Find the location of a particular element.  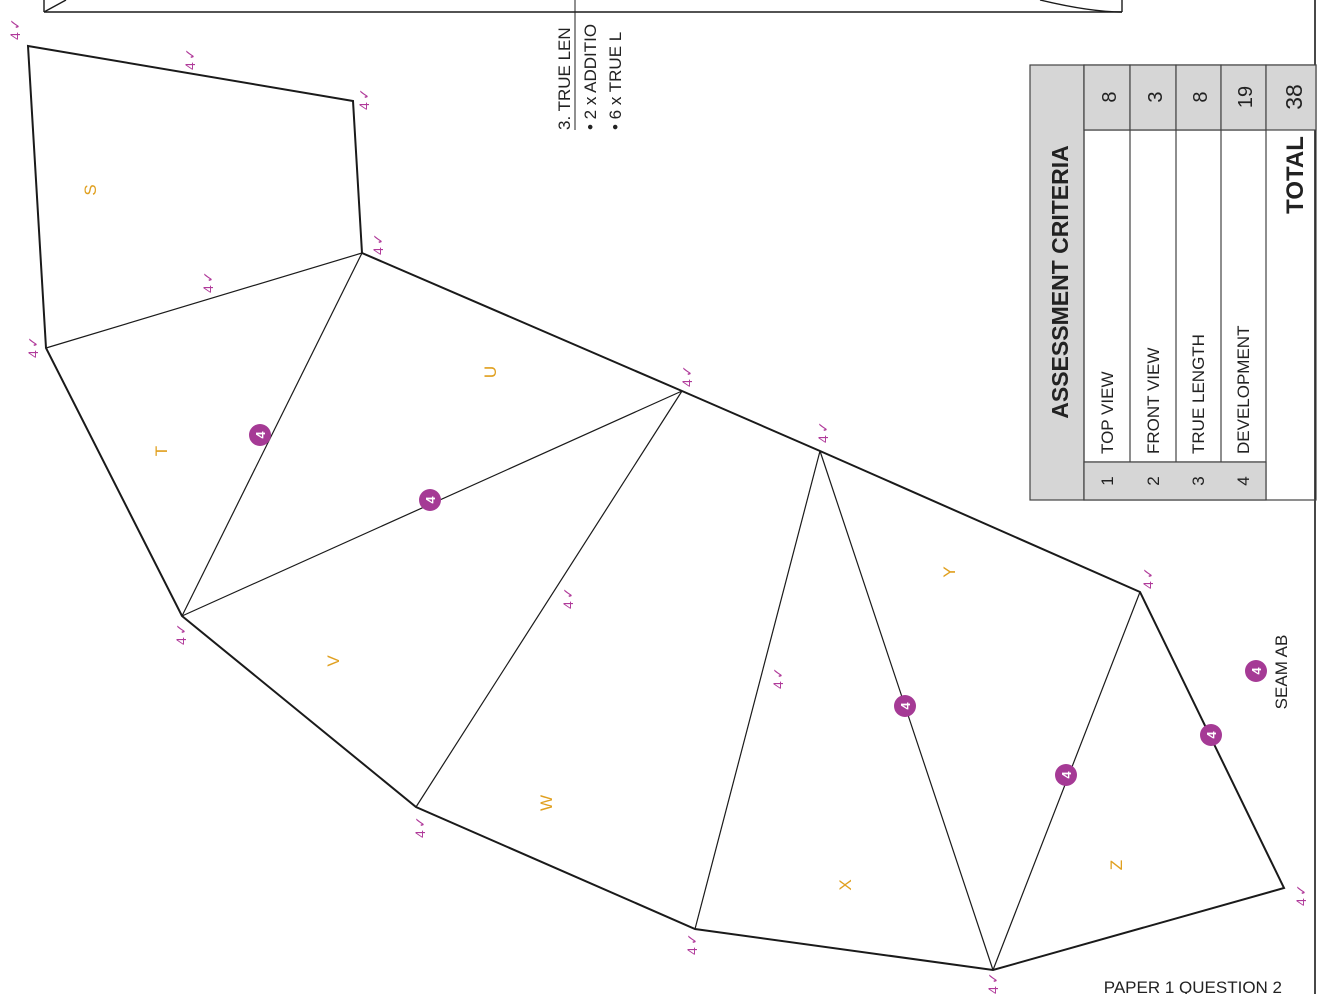

notes-block: 3. TRUE LEN • 2 x ADDITIO • 6 x TRUE L is located at coordinates (590, 65).